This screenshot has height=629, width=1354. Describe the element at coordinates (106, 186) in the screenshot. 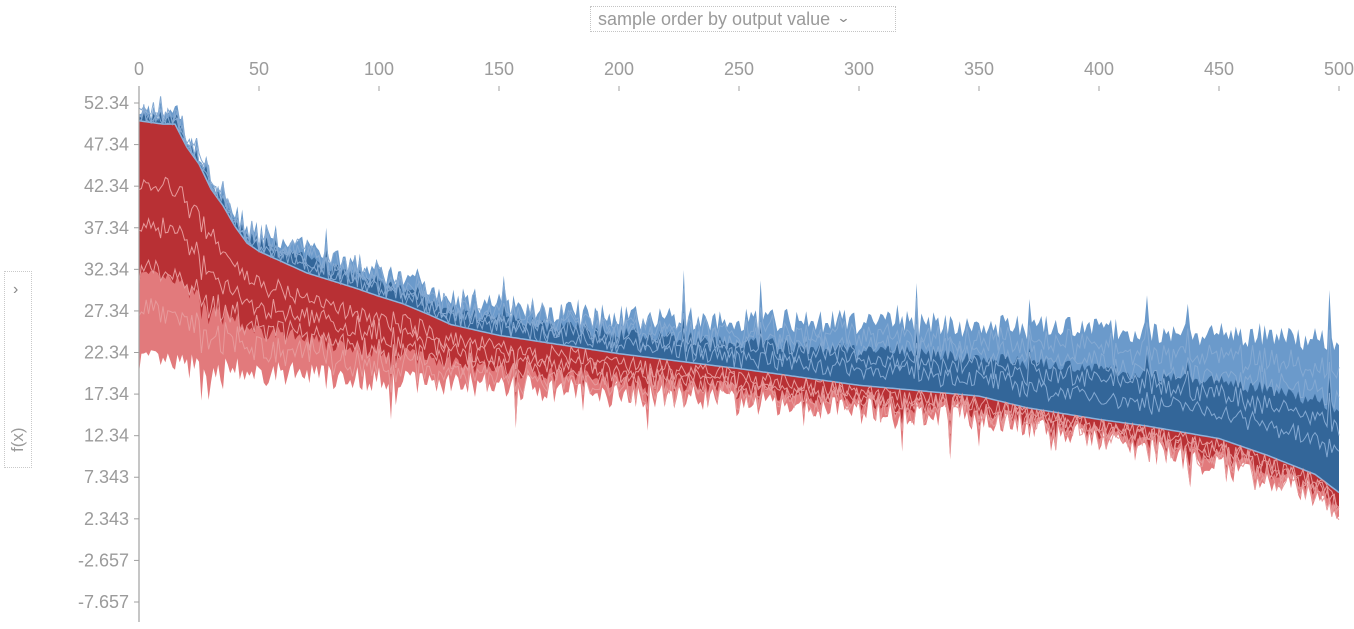

I see `y-tick-label: 42.34` at that location.